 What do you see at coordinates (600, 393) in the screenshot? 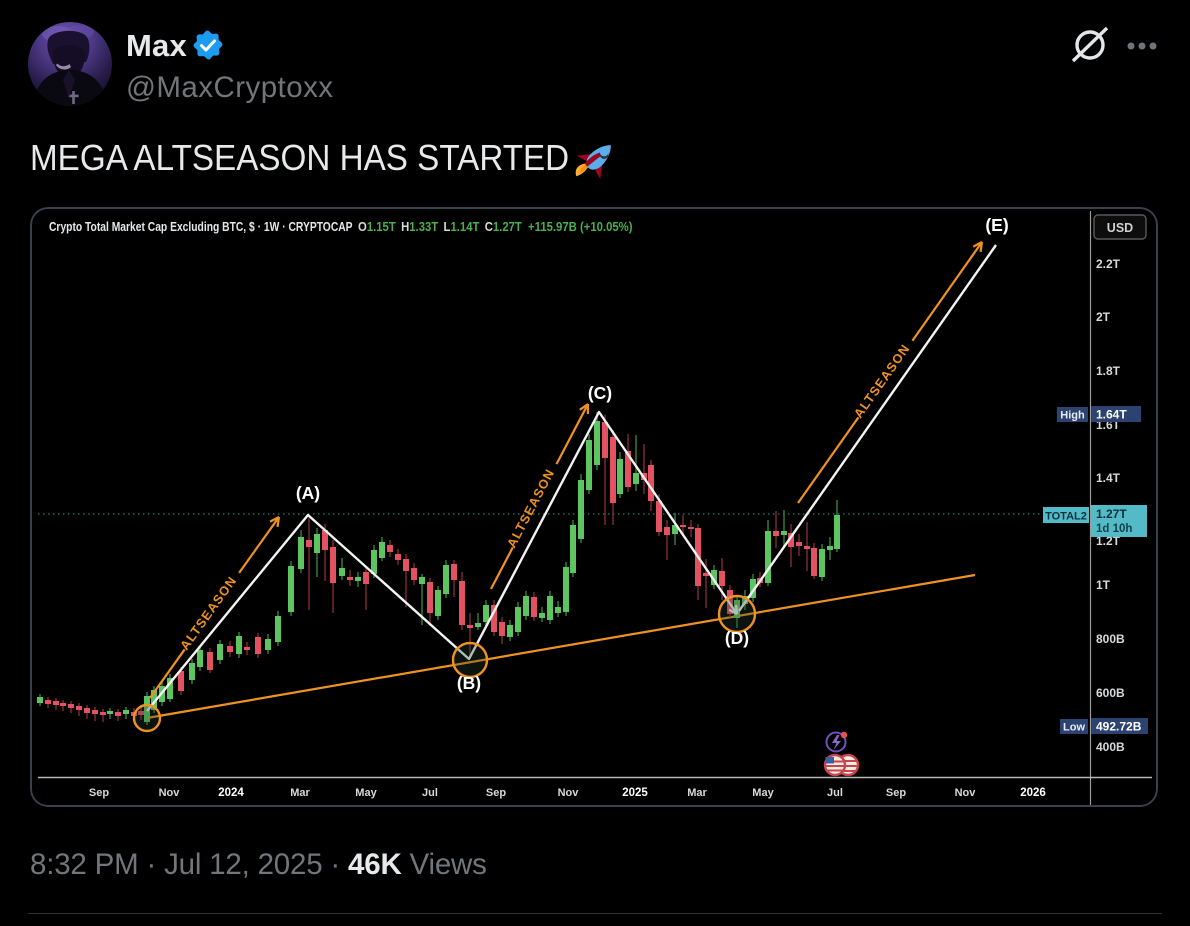
I see `svg-text: (C)` at bounding box center [600, 393].